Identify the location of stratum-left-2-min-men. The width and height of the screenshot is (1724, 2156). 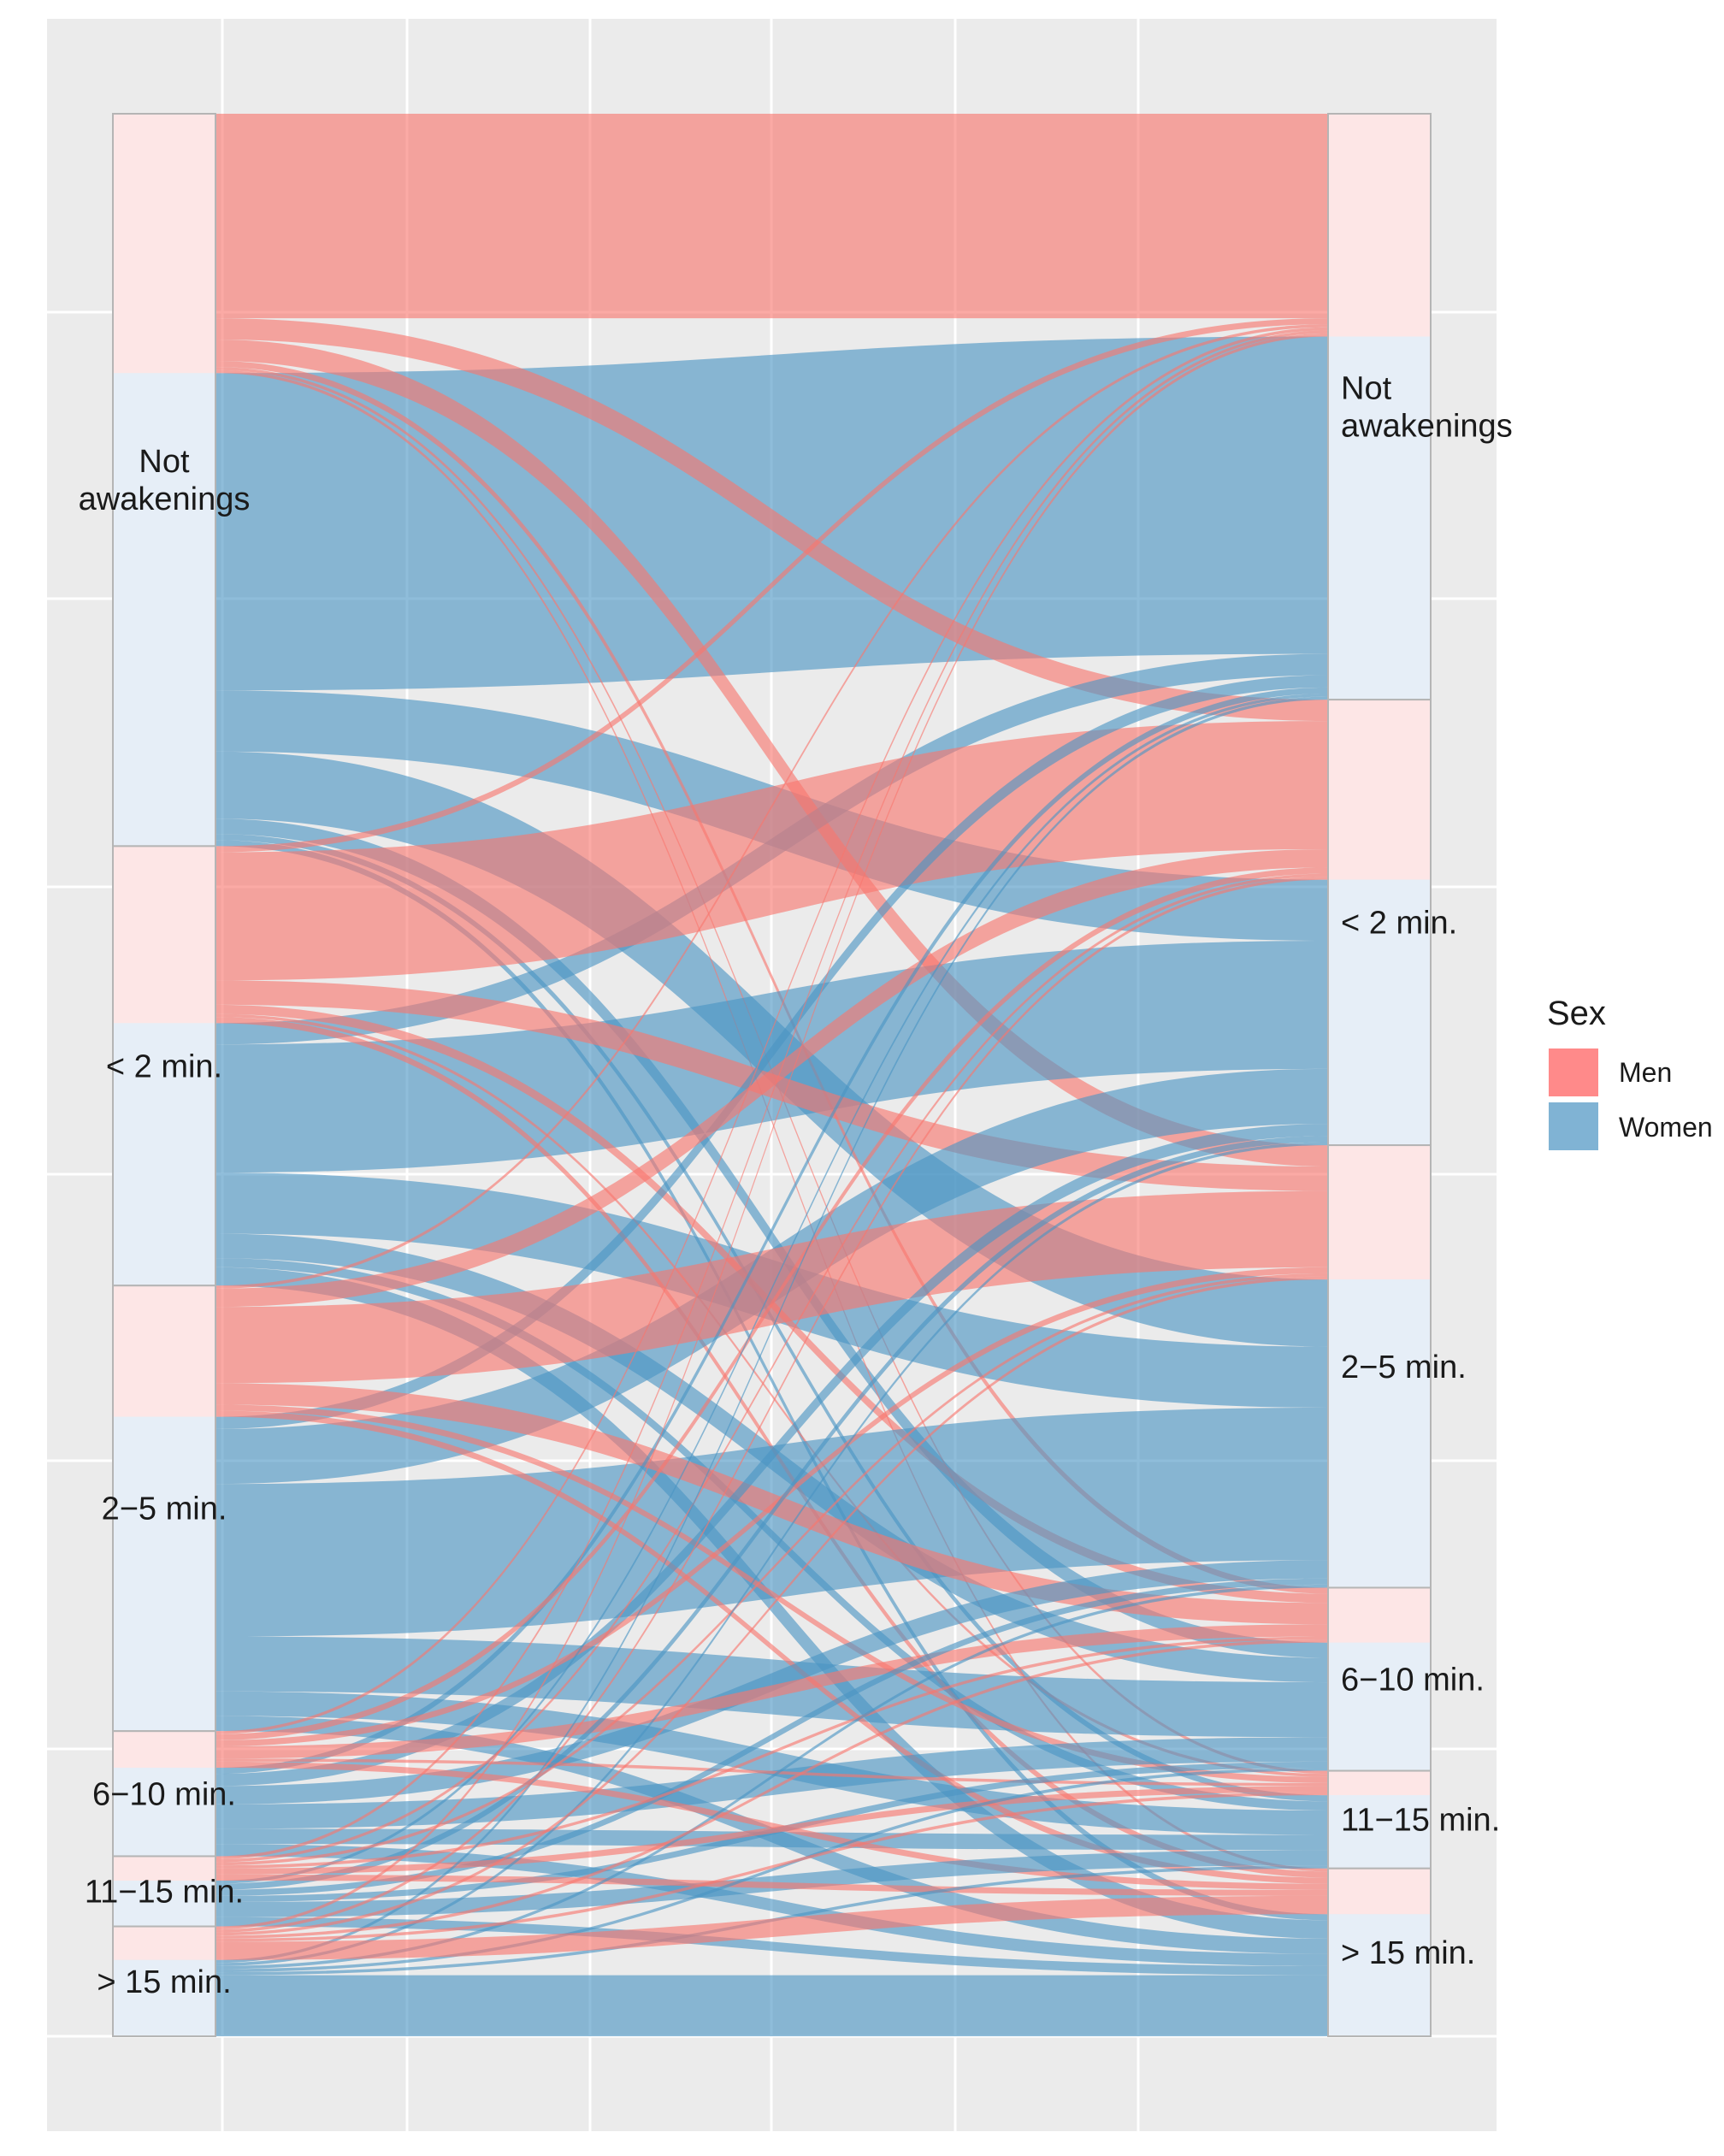
(164, 935).